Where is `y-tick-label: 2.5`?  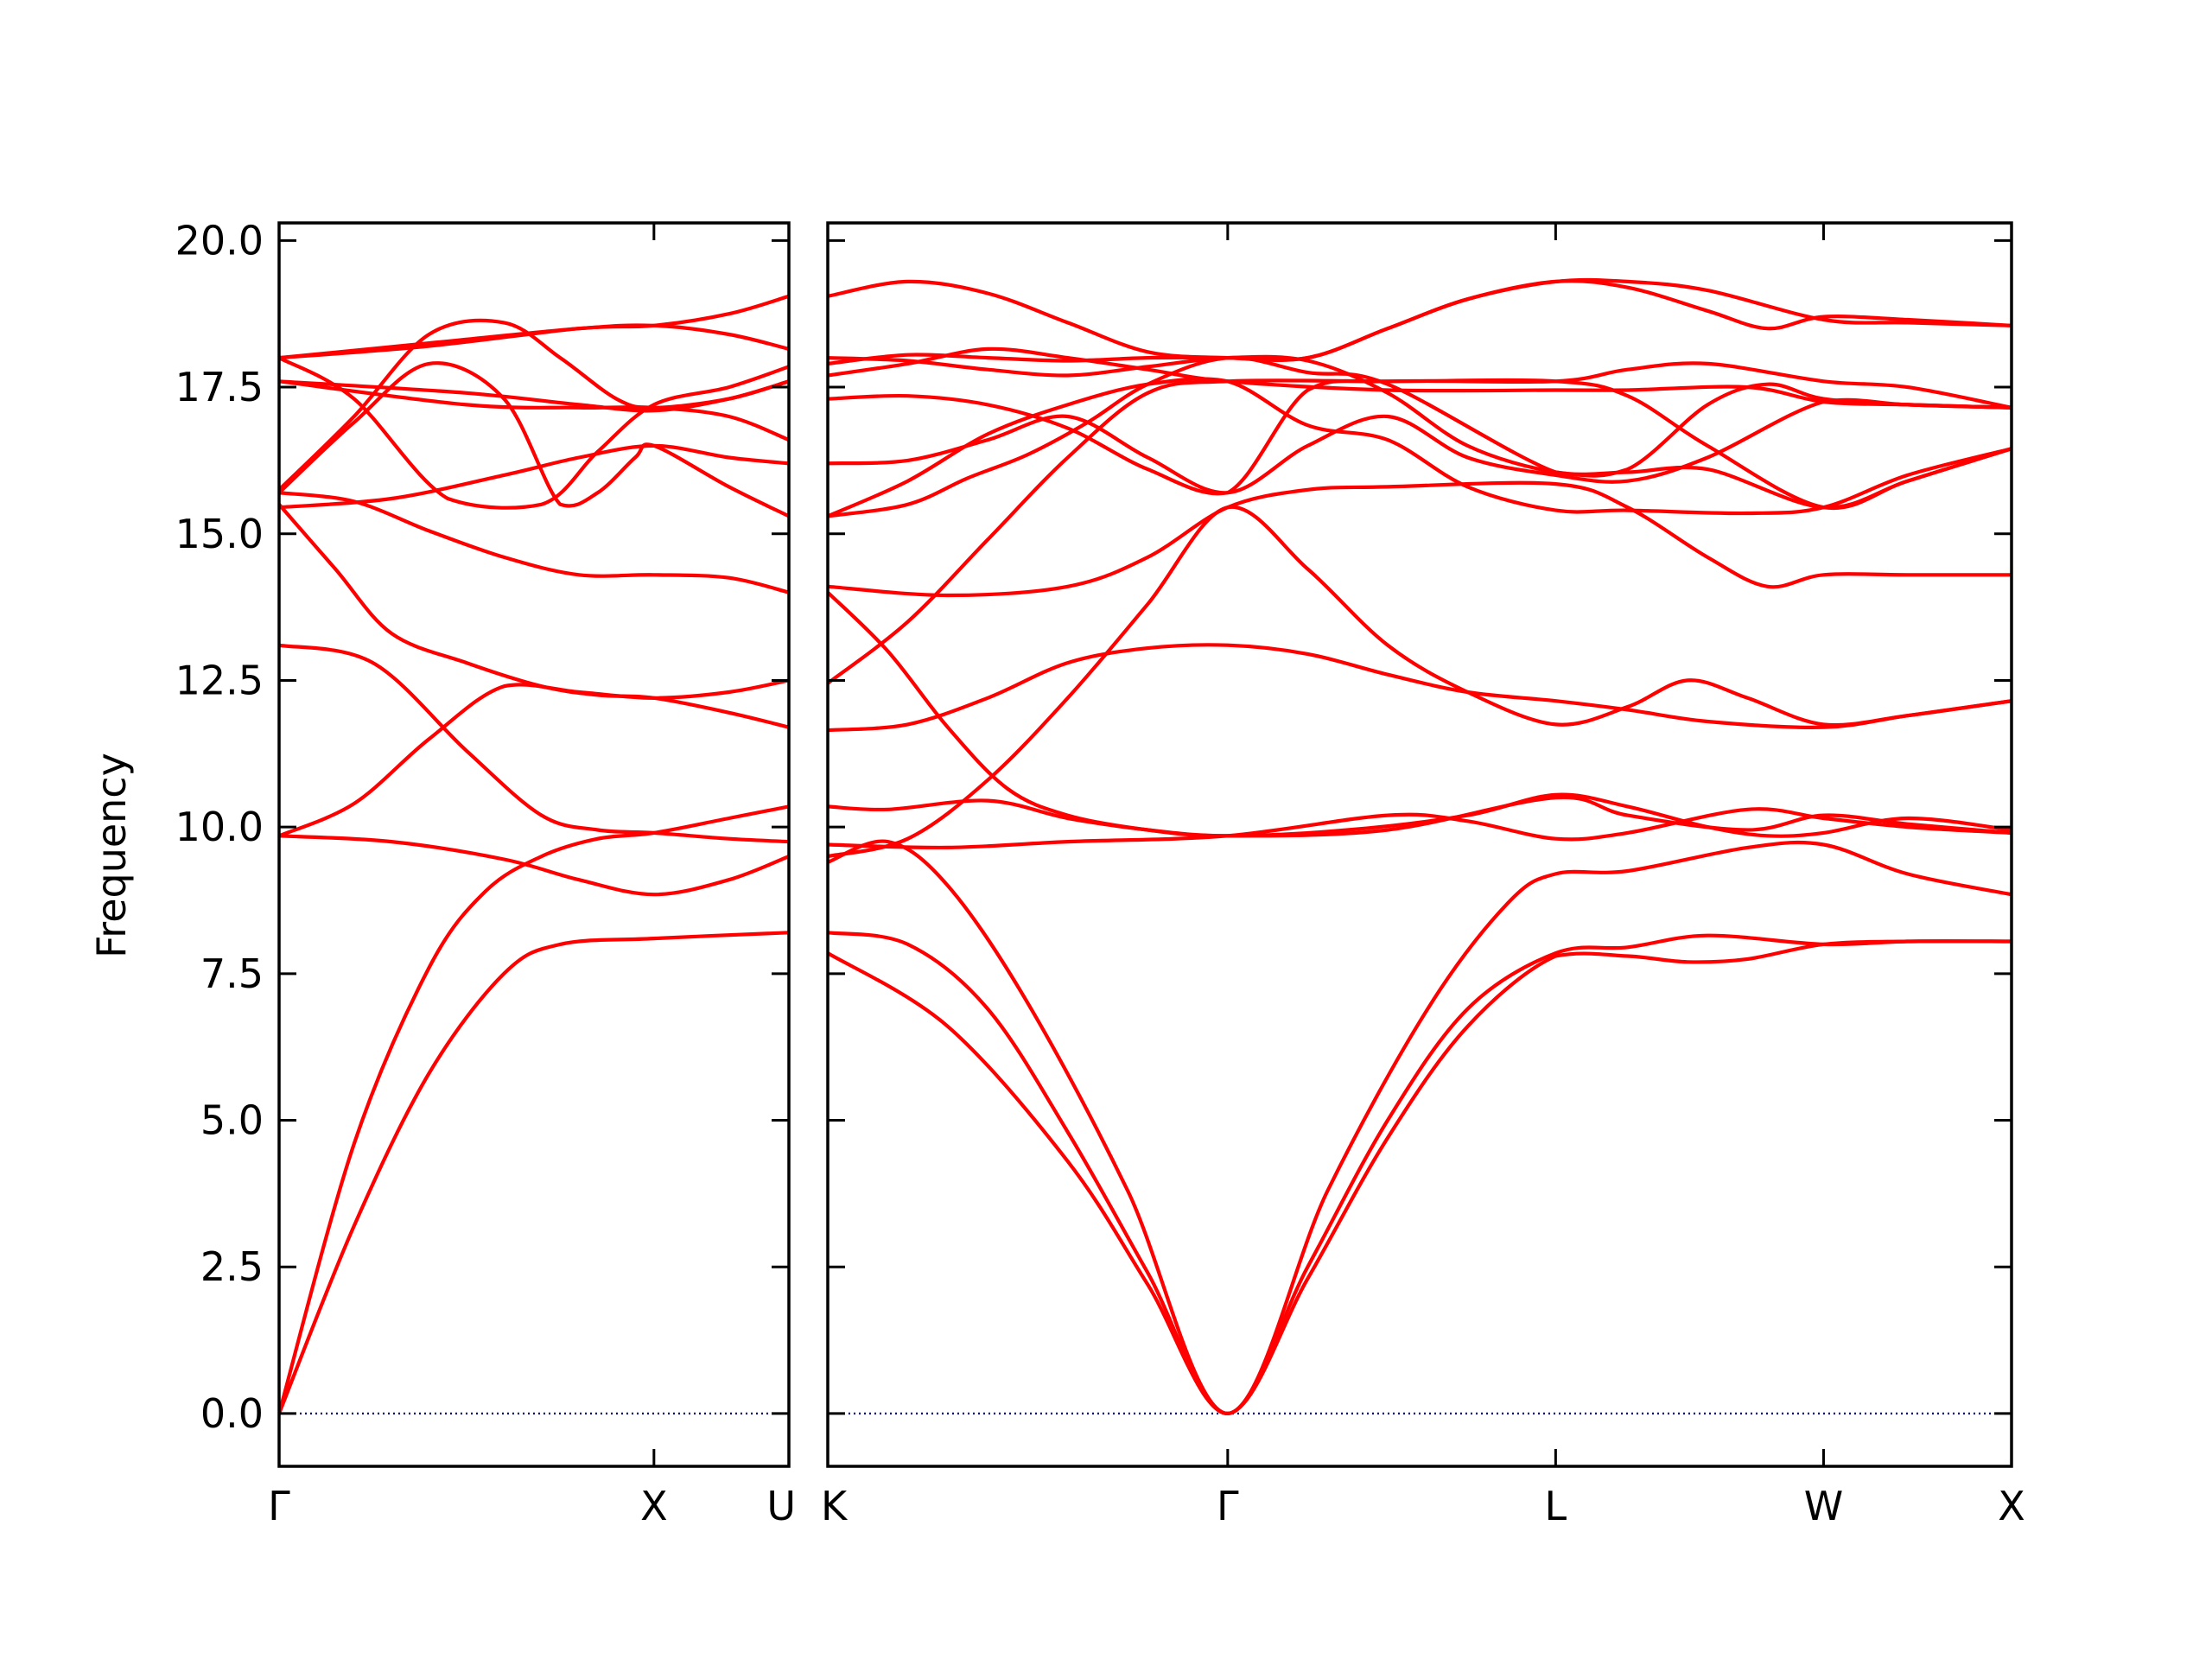
y-tick-label: 2.5 is located at coordinates (232, 1266).